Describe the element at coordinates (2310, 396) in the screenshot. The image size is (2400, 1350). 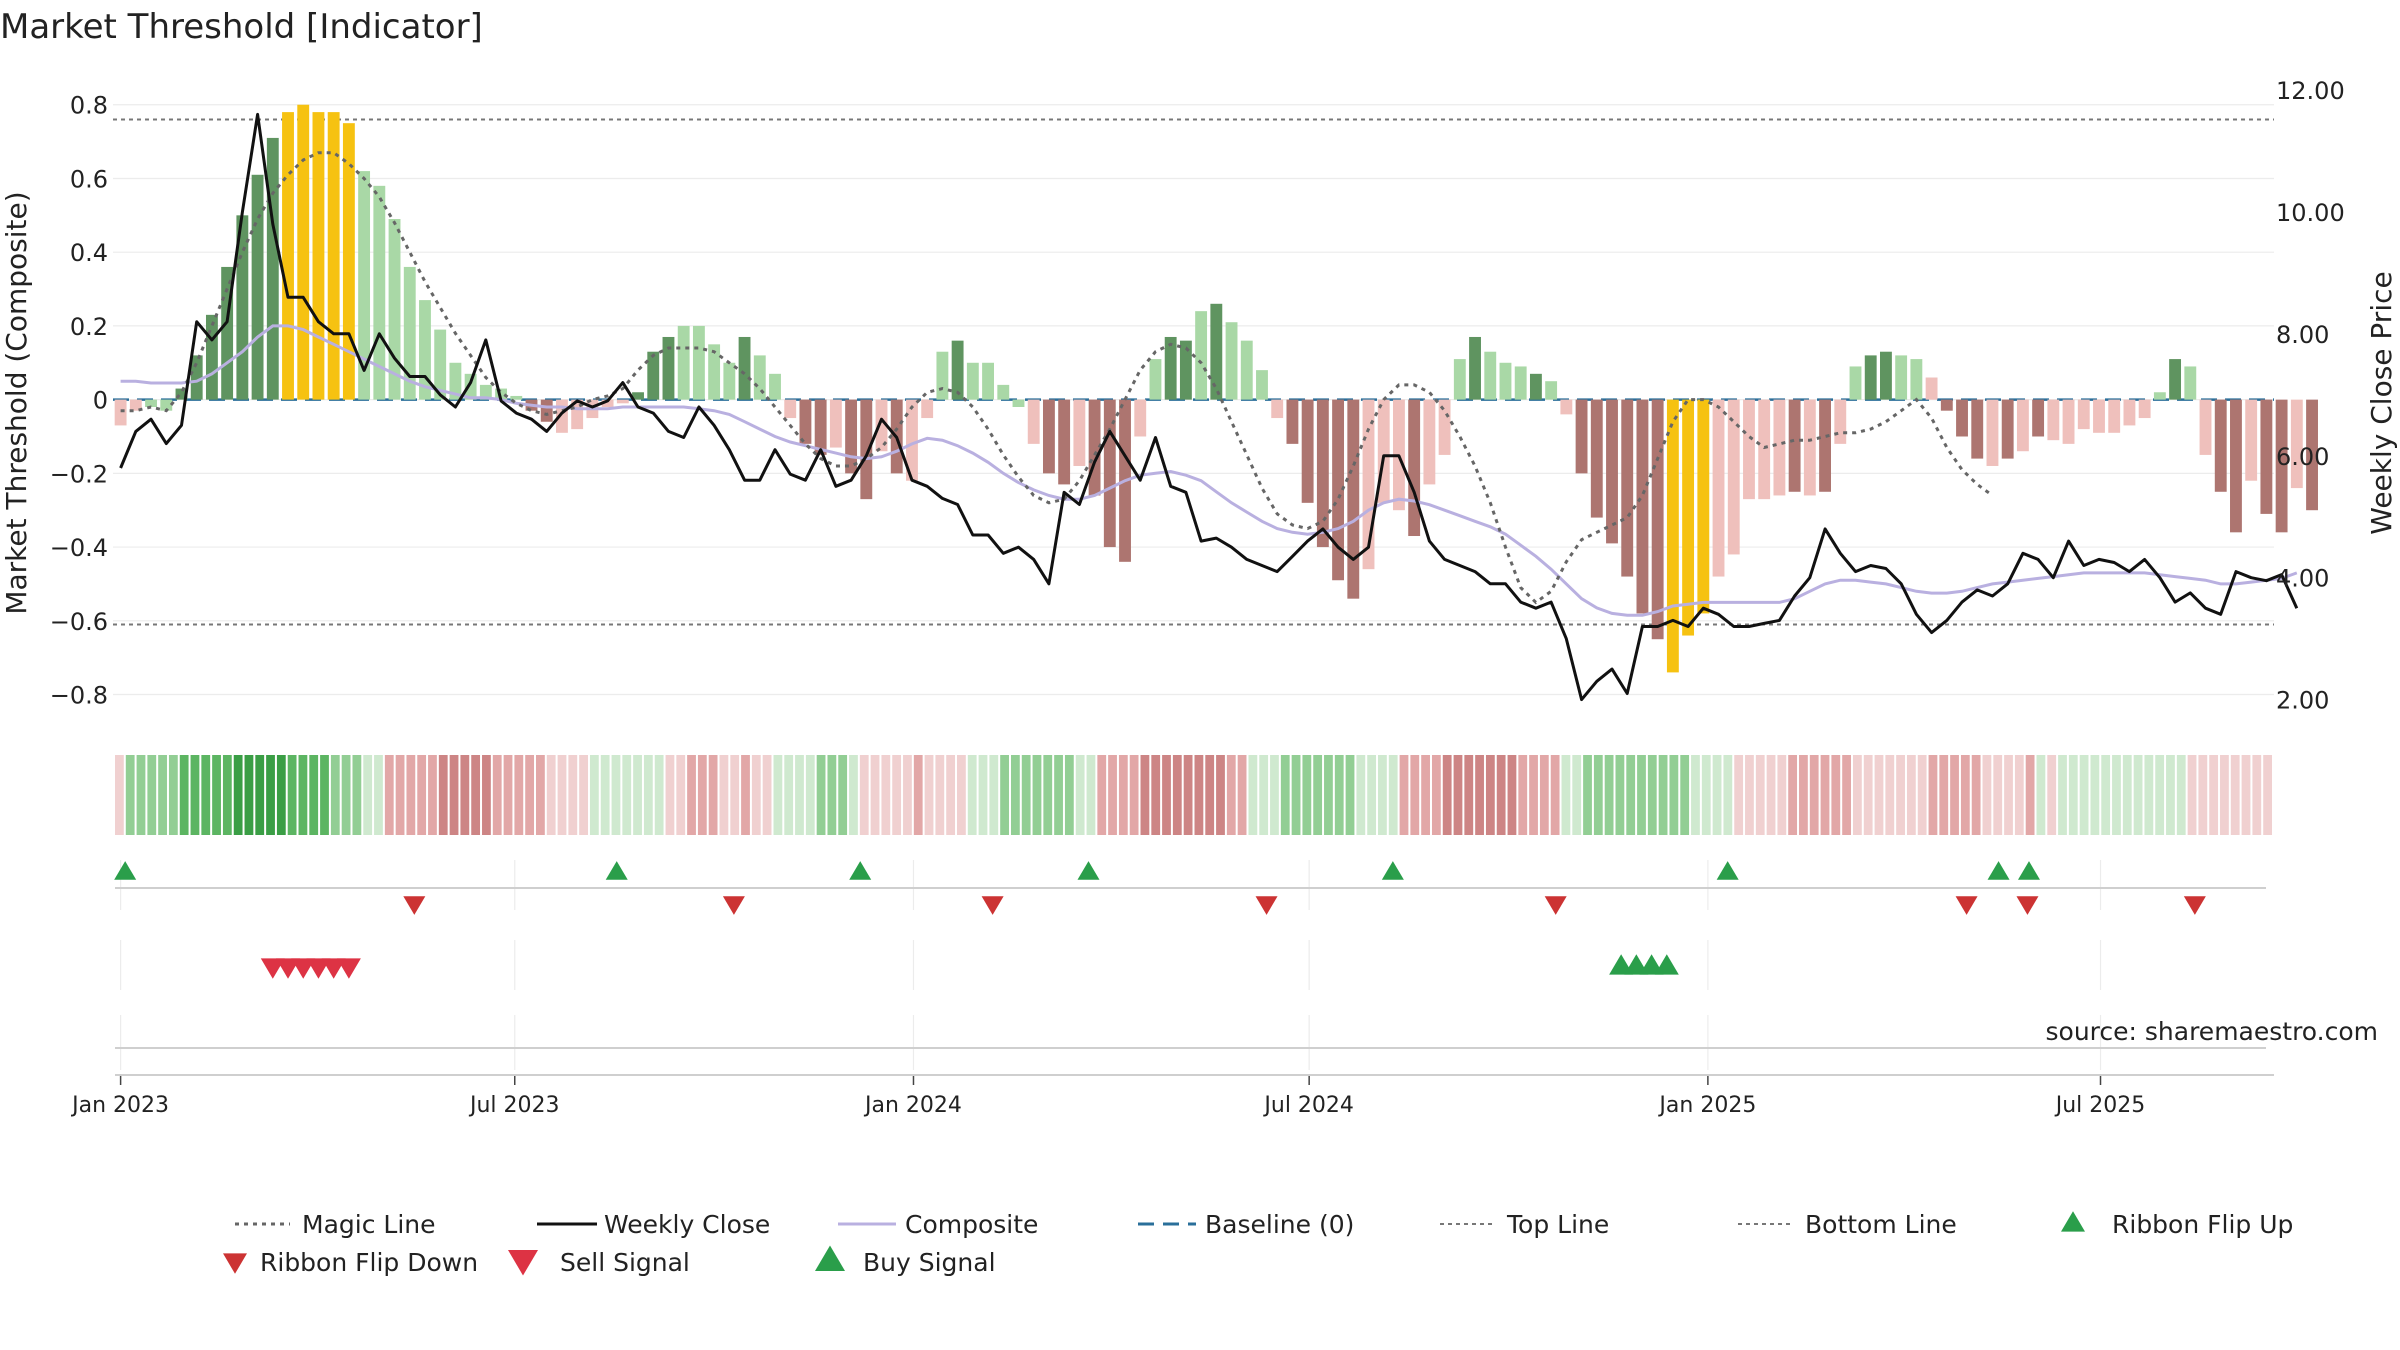
I see `y-axis-right: 12.00 10.00 8.00 6.00 4.00 2.00` at that location.